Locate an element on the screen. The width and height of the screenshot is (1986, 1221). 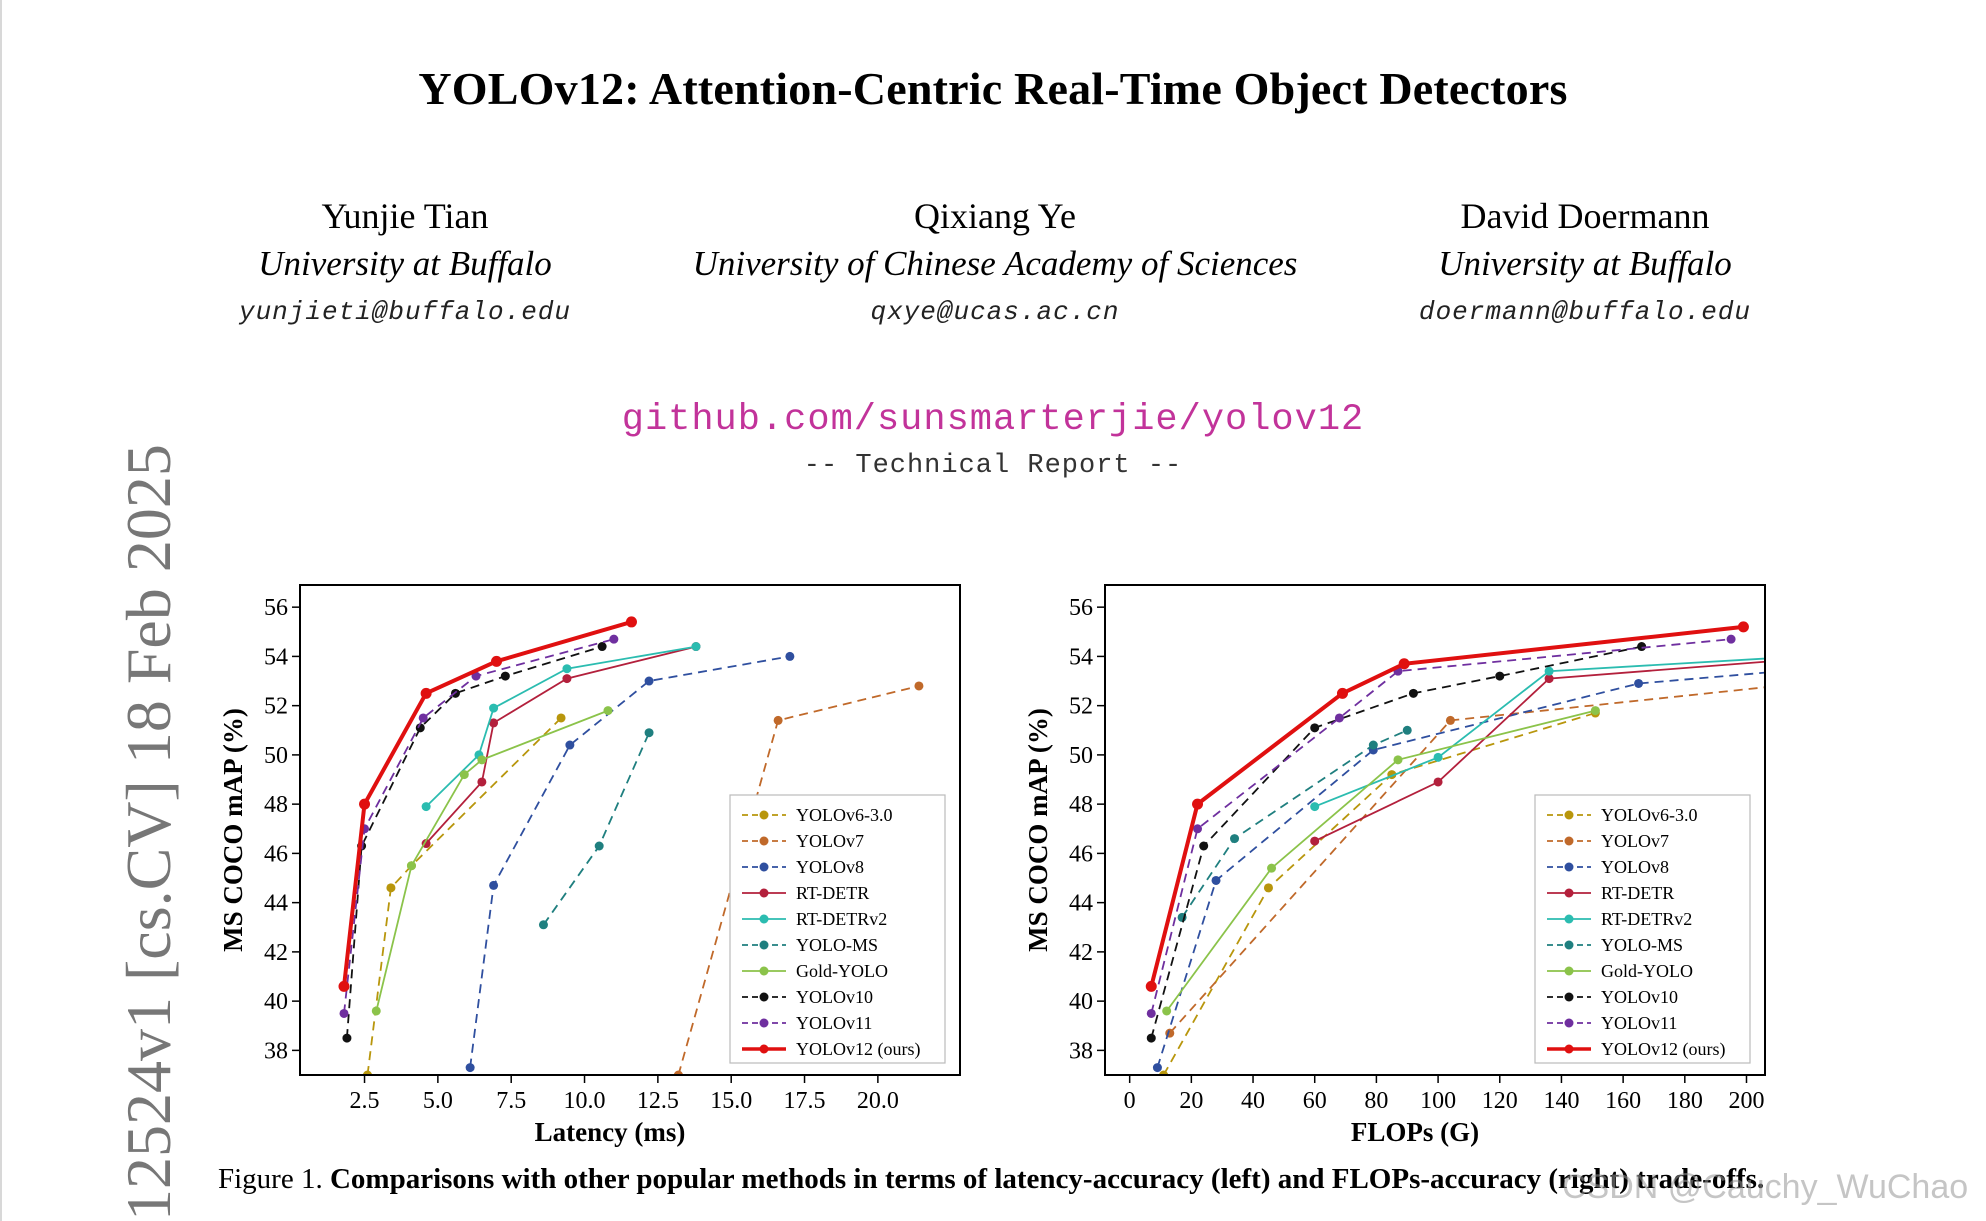
author-name: David Doermann is located at coordinates (1585, 216).